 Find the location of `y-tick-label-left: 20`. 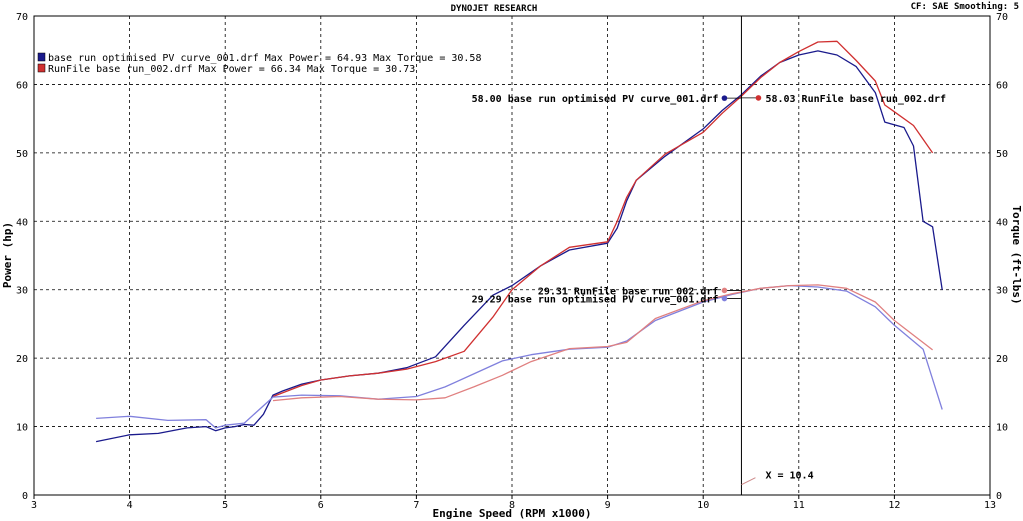

y-tick-label-left: 20 is located at coordinates (22, 359).